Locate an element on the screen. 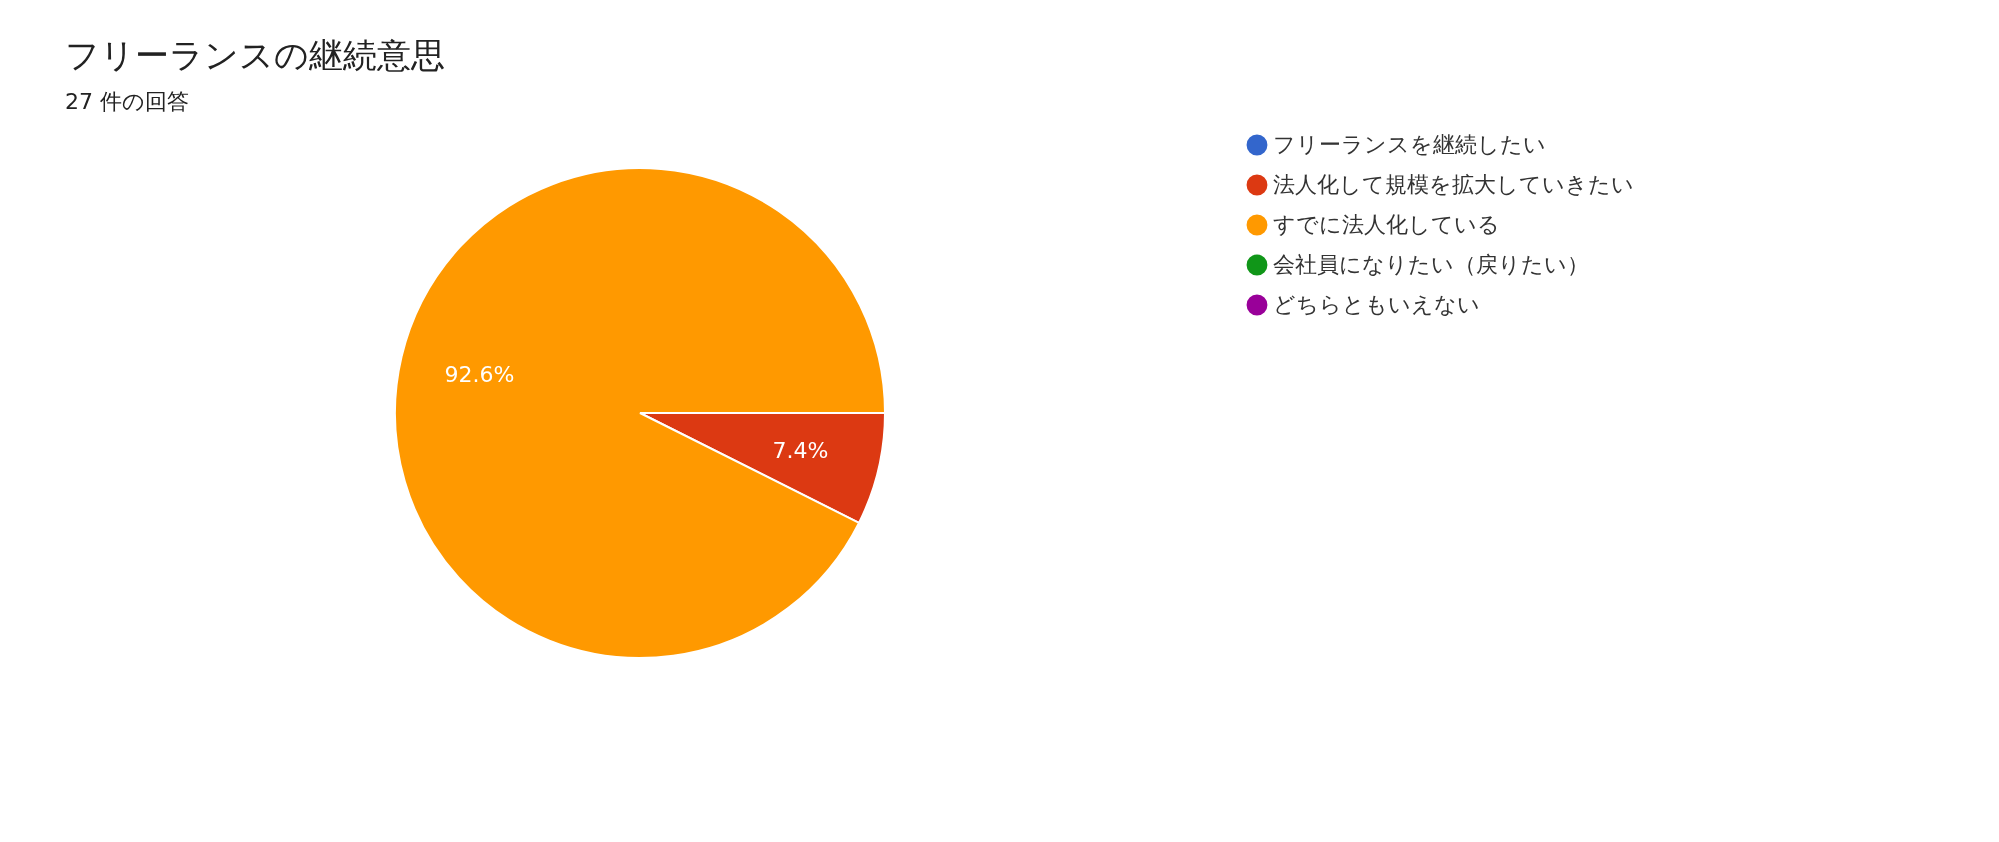 This screenshot has width=1999, height=842. legend-label: フリーランスを継続したい is located at coordinates (1409, 144).